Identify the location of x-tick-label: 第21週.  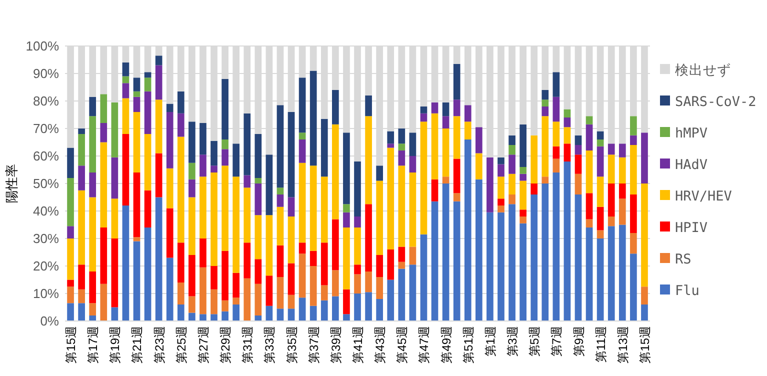
(137, 345).